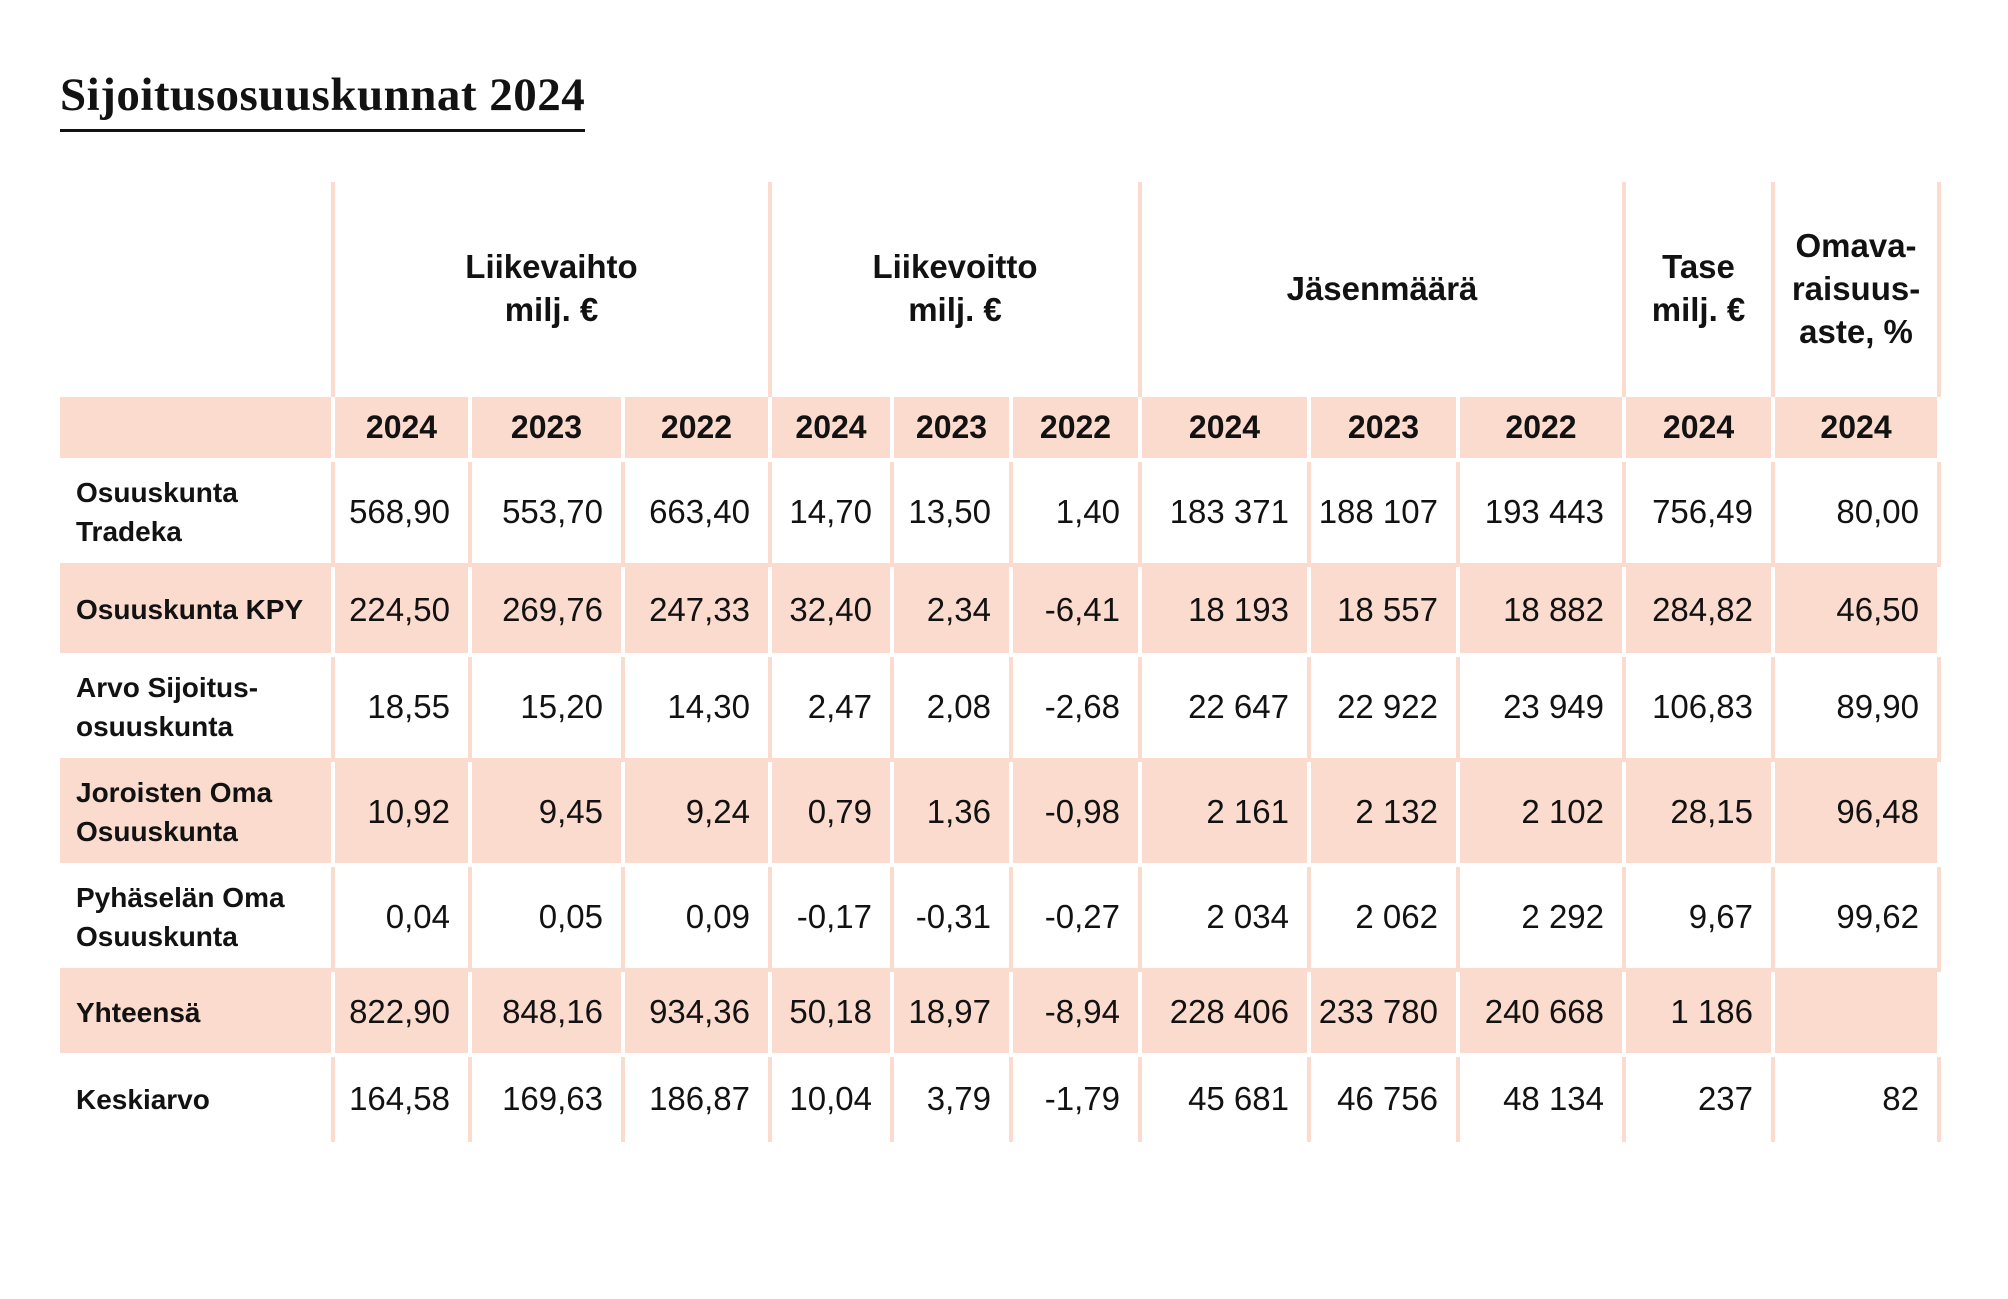  I want to click on data-cell: 2 062, so click(1385, 919).